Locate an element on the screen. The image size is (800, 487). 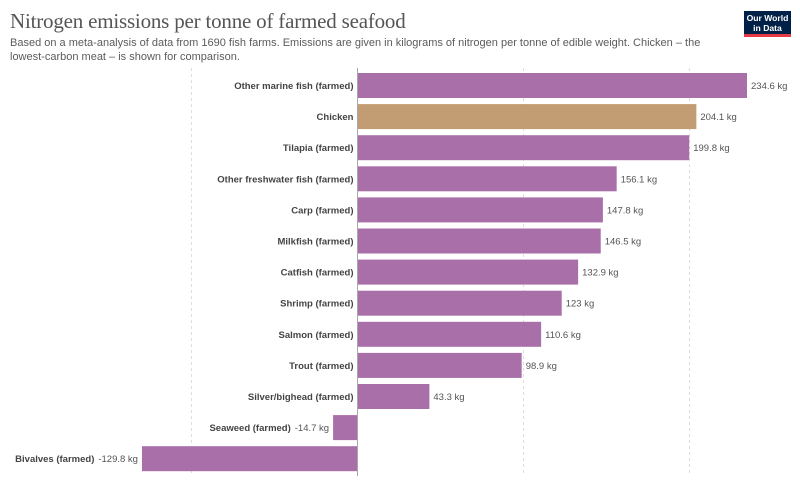
value-label: 123 kg is located at coordinates (580, 304).